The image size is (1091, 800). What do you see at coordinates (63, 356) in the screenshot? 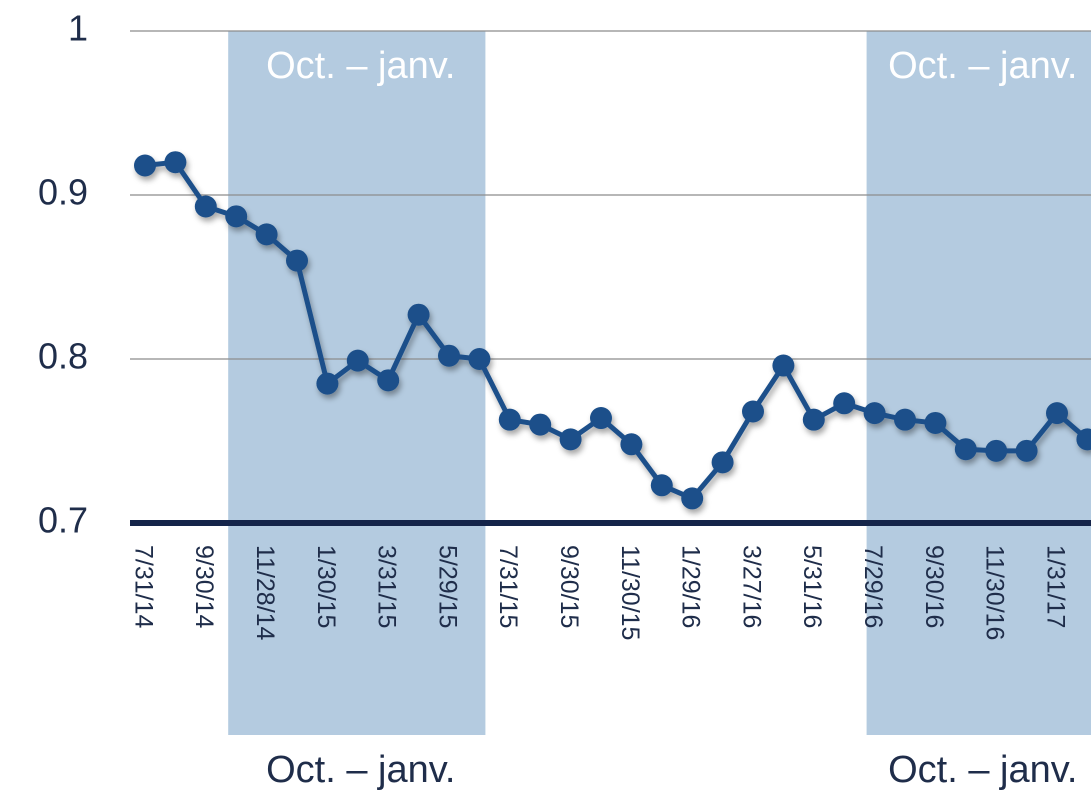
I see `y-tick-label: 0.8` at bounding box center [63, 356].